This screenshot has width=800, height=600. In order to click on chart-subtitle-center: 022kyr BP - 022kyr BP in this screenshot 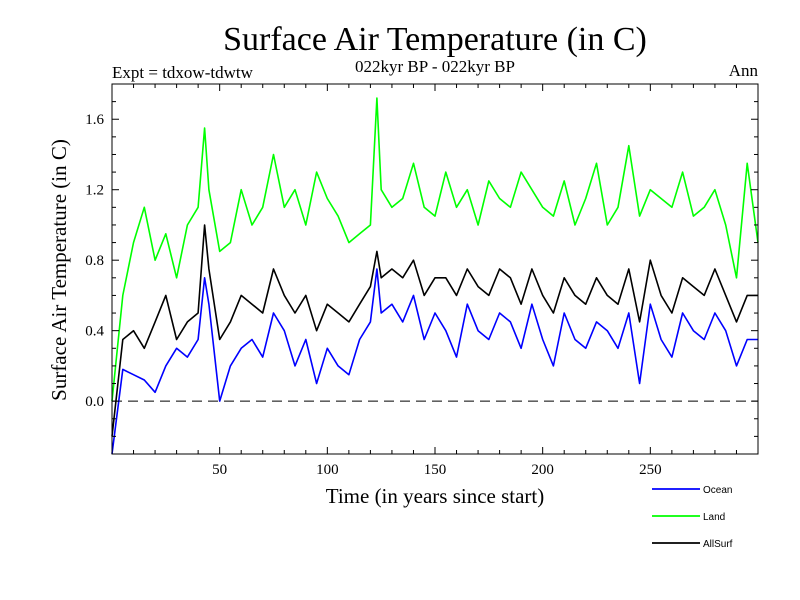, I will do `click(435, 66)`.